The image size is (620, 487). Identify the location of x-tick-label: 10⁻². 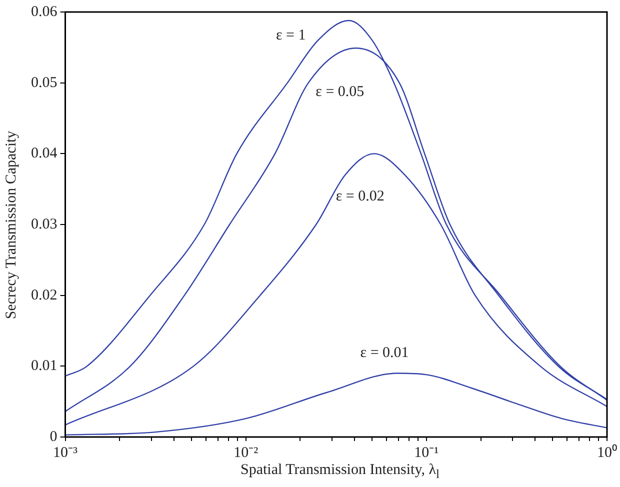
(246, 452).